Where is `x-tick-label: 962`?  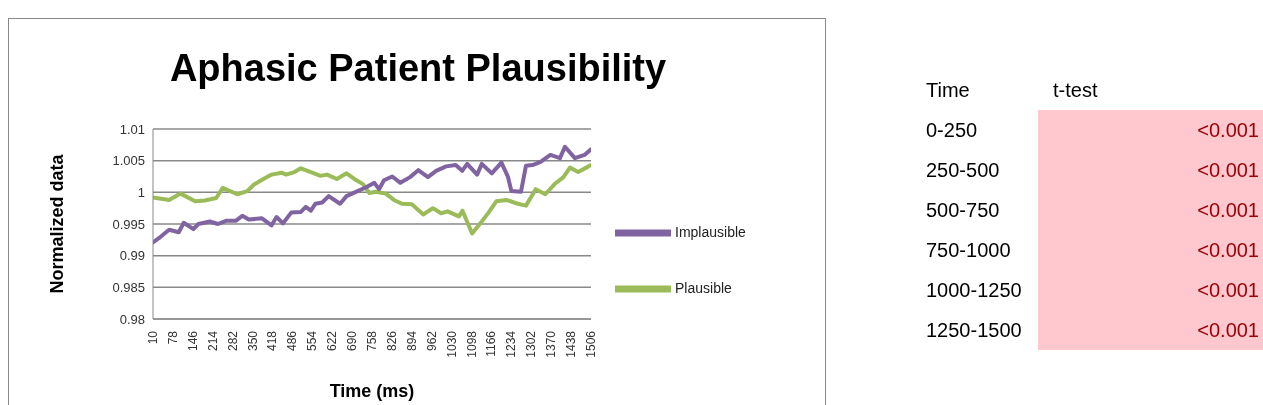
x-tick-label: 962 is located at coordinates (431, 341).